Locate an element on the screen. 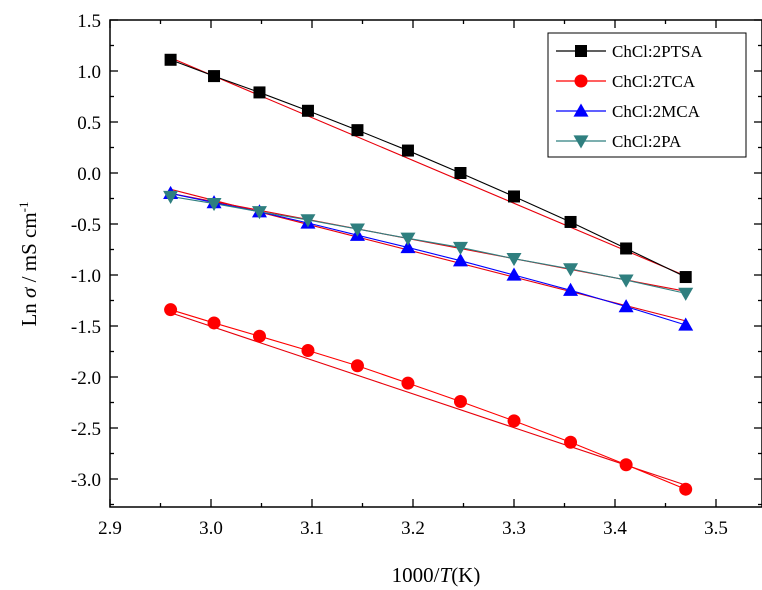 This screenshot has height=590, width=762. y-axis-title: Ln σ / mS cm-1 is located at coordinates (28, 263).